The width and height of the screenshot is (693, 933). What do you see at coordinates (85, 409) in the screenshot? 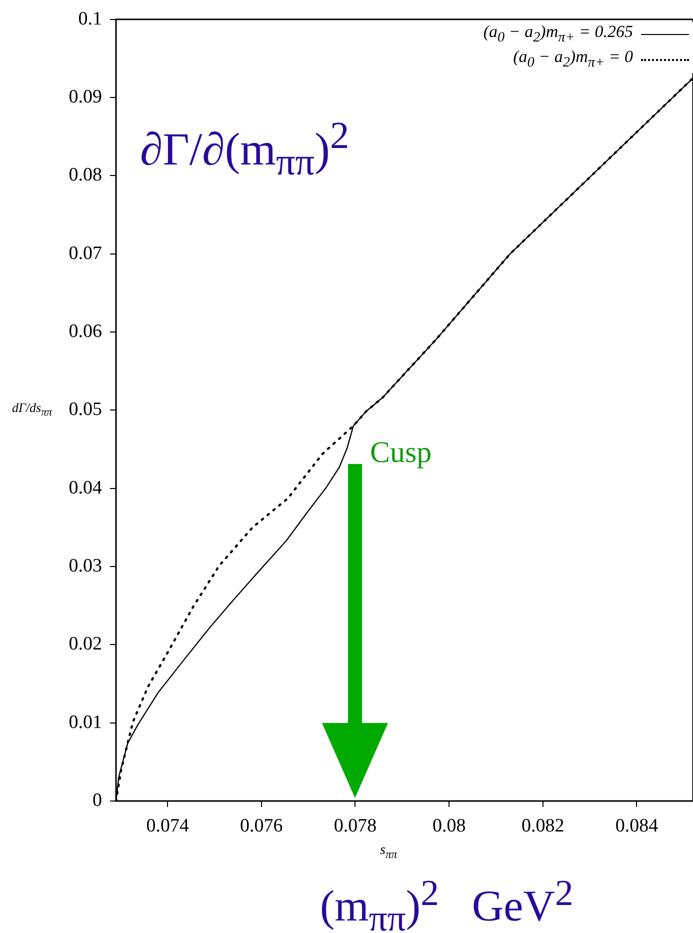
I see `y-tick-label: 0.05` at bounding box center [85, 409].